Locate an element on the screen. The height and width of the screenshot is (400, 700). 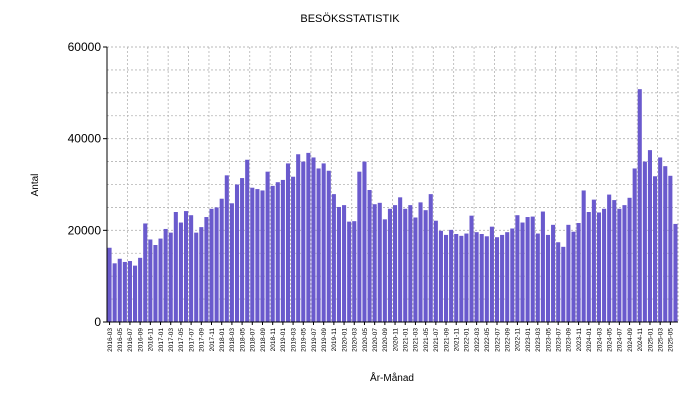
x-tick-label: 2023-05 is located at coordinates (548, 340).